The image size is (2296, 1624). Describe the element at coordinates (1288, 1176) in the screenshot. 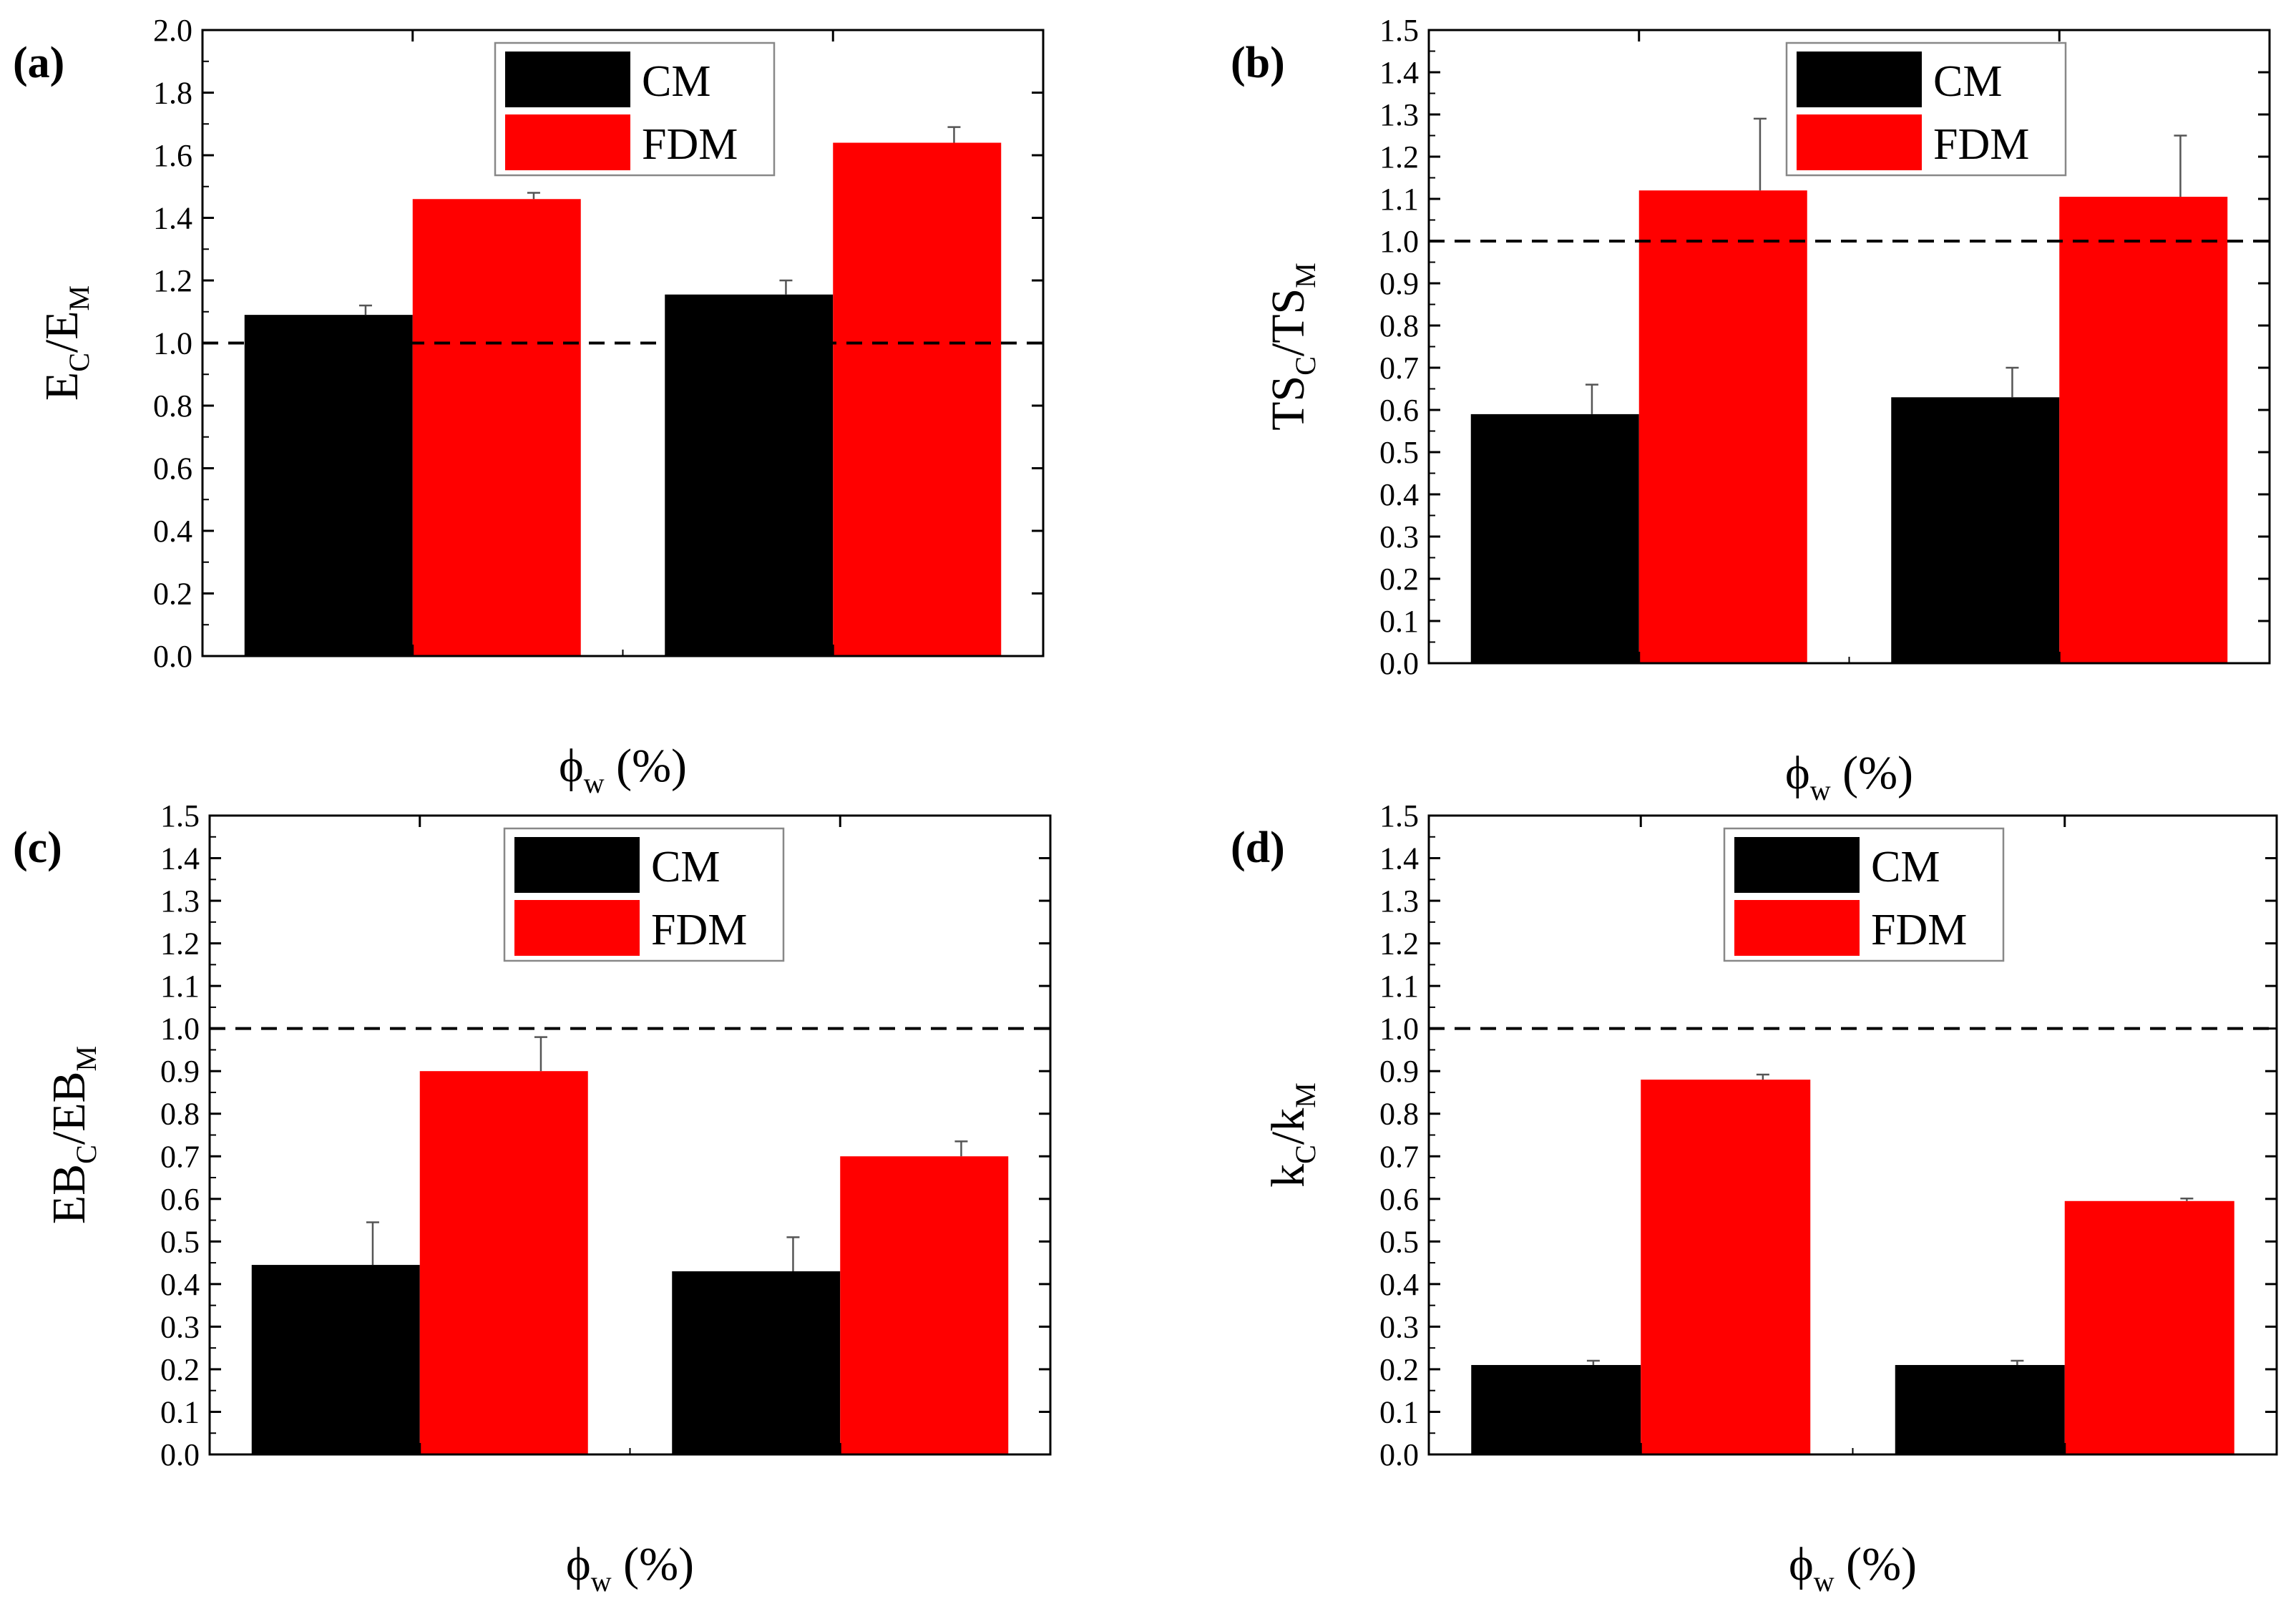

I see `y-axis-title-main: k` at that location.